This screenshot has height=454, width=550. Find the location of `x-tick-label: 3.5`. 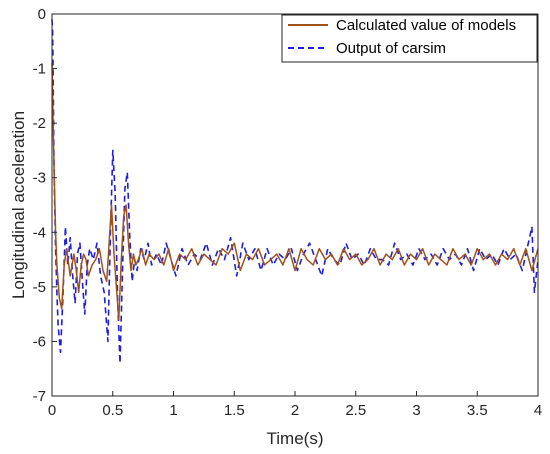

x-tick-label: 3.5 is located at coordinates (477, 410).